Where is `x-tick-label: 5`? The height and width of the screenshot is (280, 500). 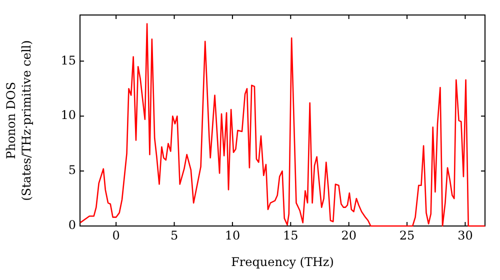 x-tick-label: 5 is located at coordinates (174, 235).